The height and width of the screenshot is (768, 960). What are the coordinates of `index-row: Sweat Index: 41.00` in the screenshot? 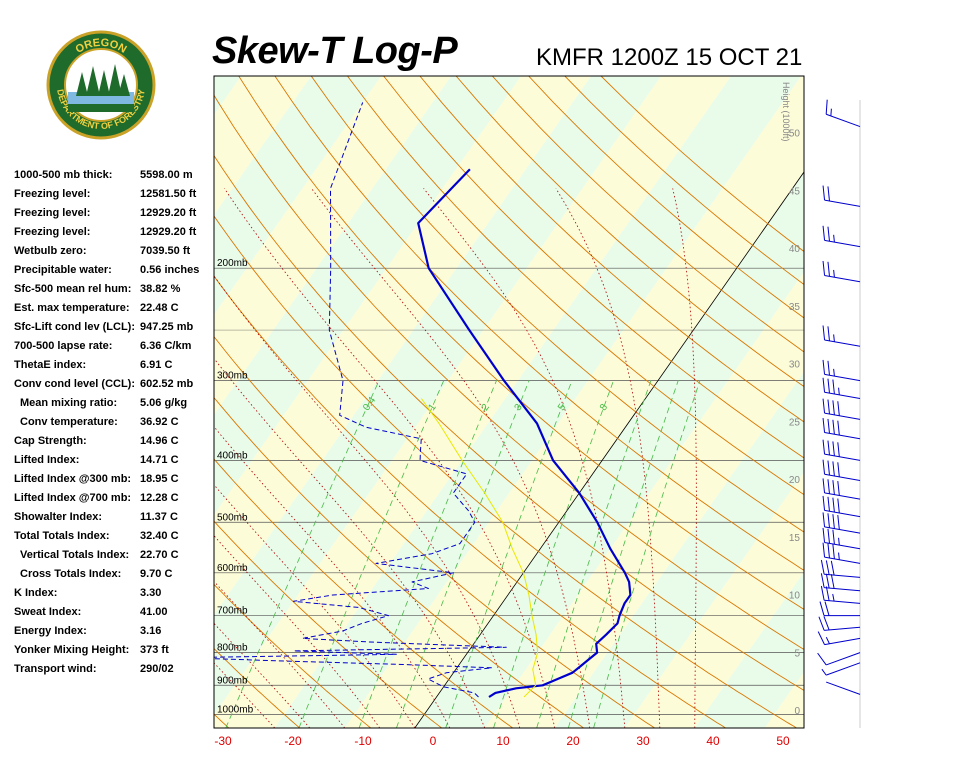 It's located at (114, 612).